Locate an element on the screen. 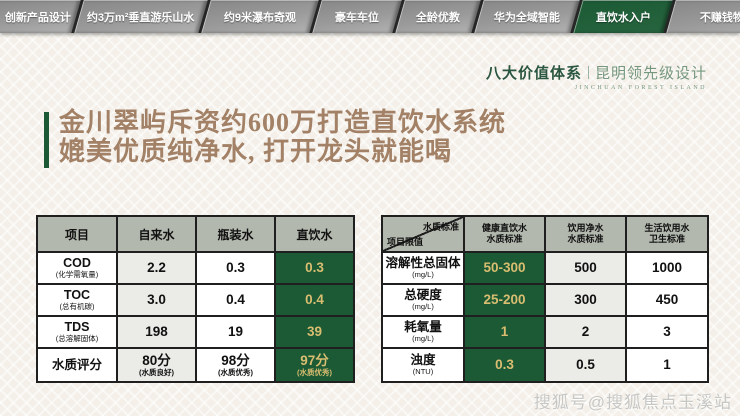  brand-design-label: 昆明领先级设计 is located at coordinates (650, 74).